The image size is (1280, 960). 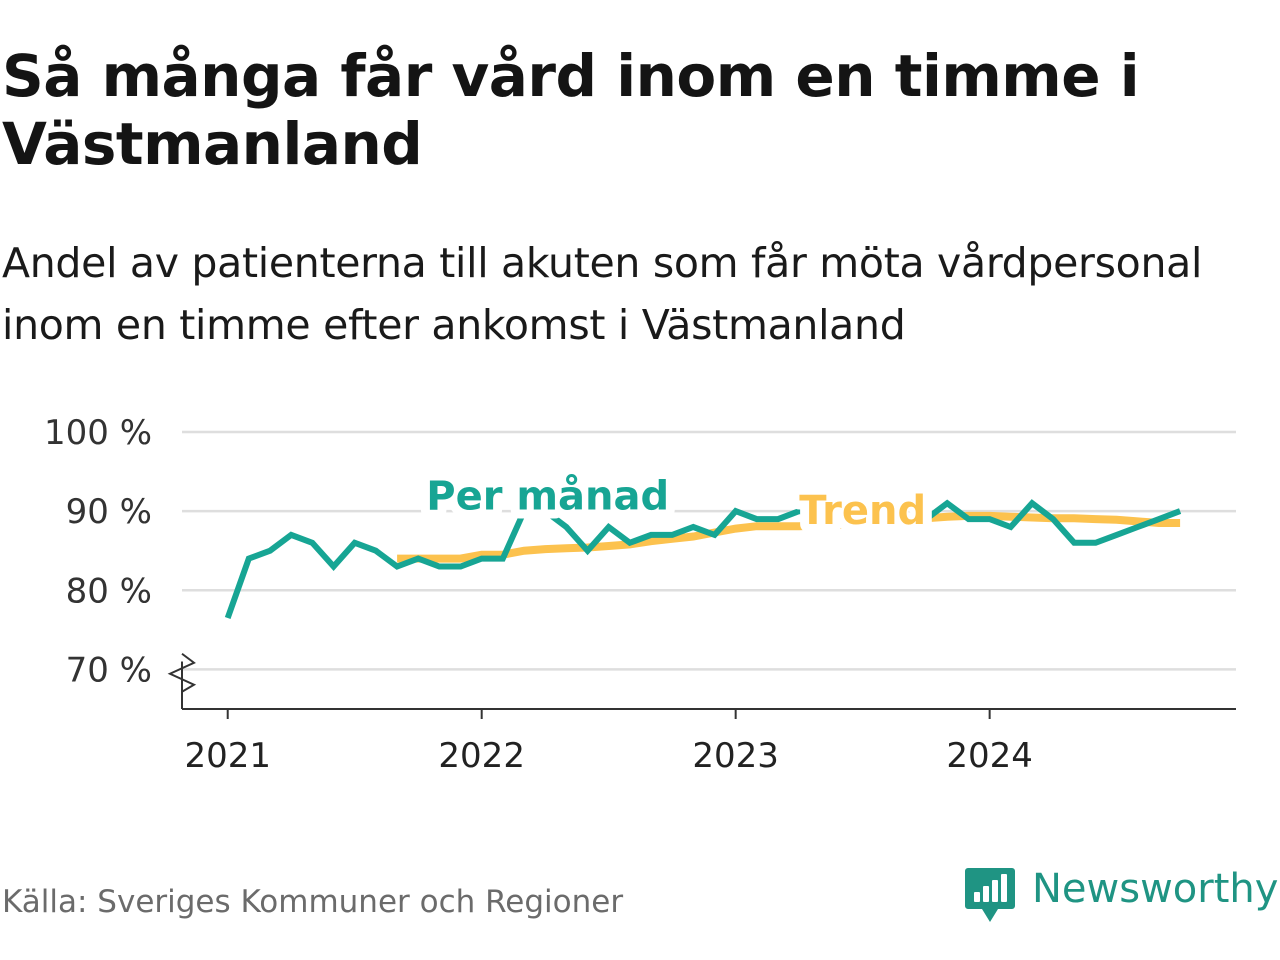 What do you see at coordinates (109, 591) in the screenshot?
I see `y-tick-label: 80 %` at bounding box center [109, 591].